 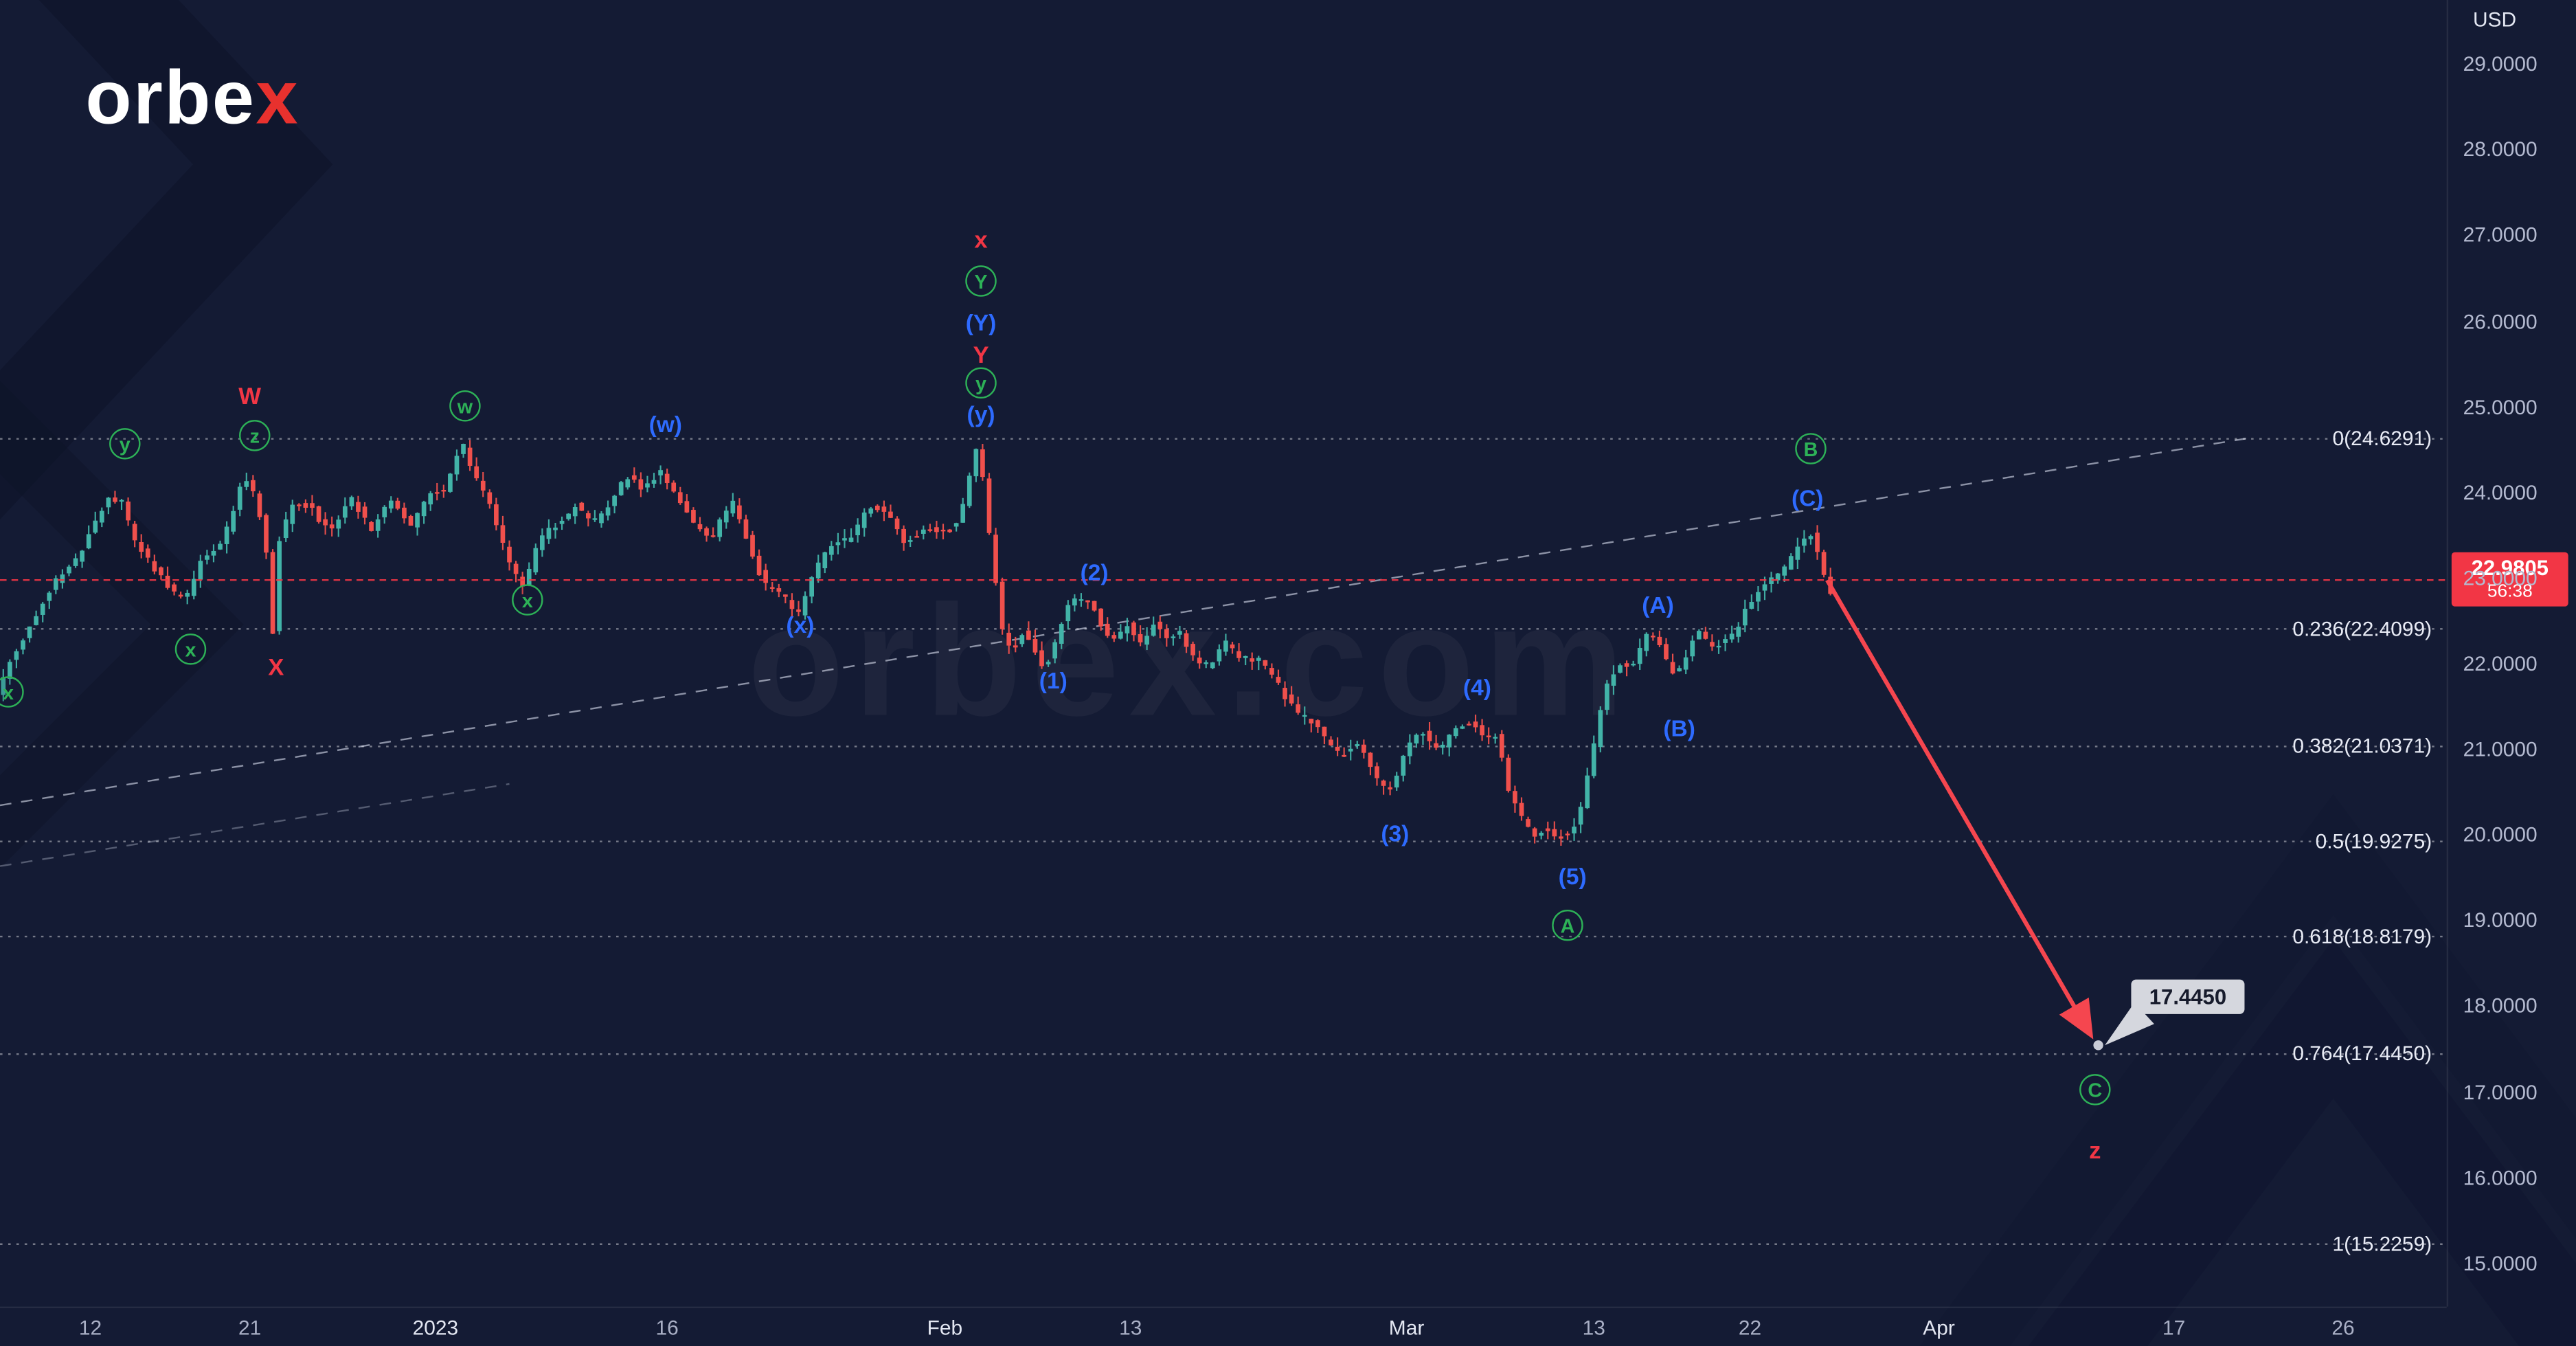 What do you see at coordinates (2494, 20) in the screenshot?
I see `currency-label: USD` at bounding box center [2494, 20].